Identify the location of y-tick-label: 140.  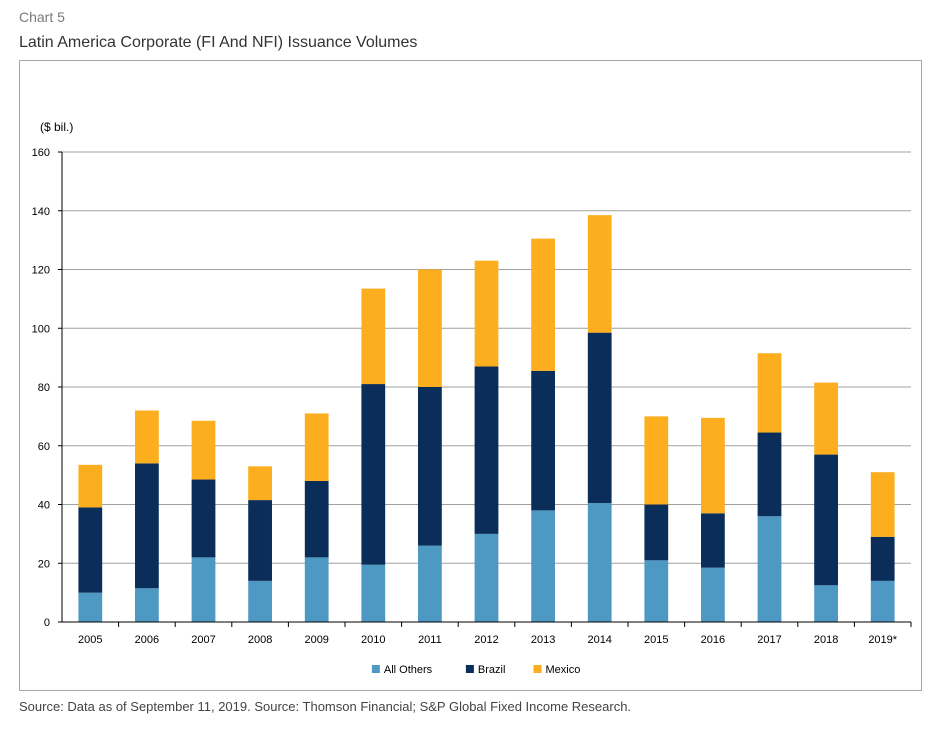
(41, 212).